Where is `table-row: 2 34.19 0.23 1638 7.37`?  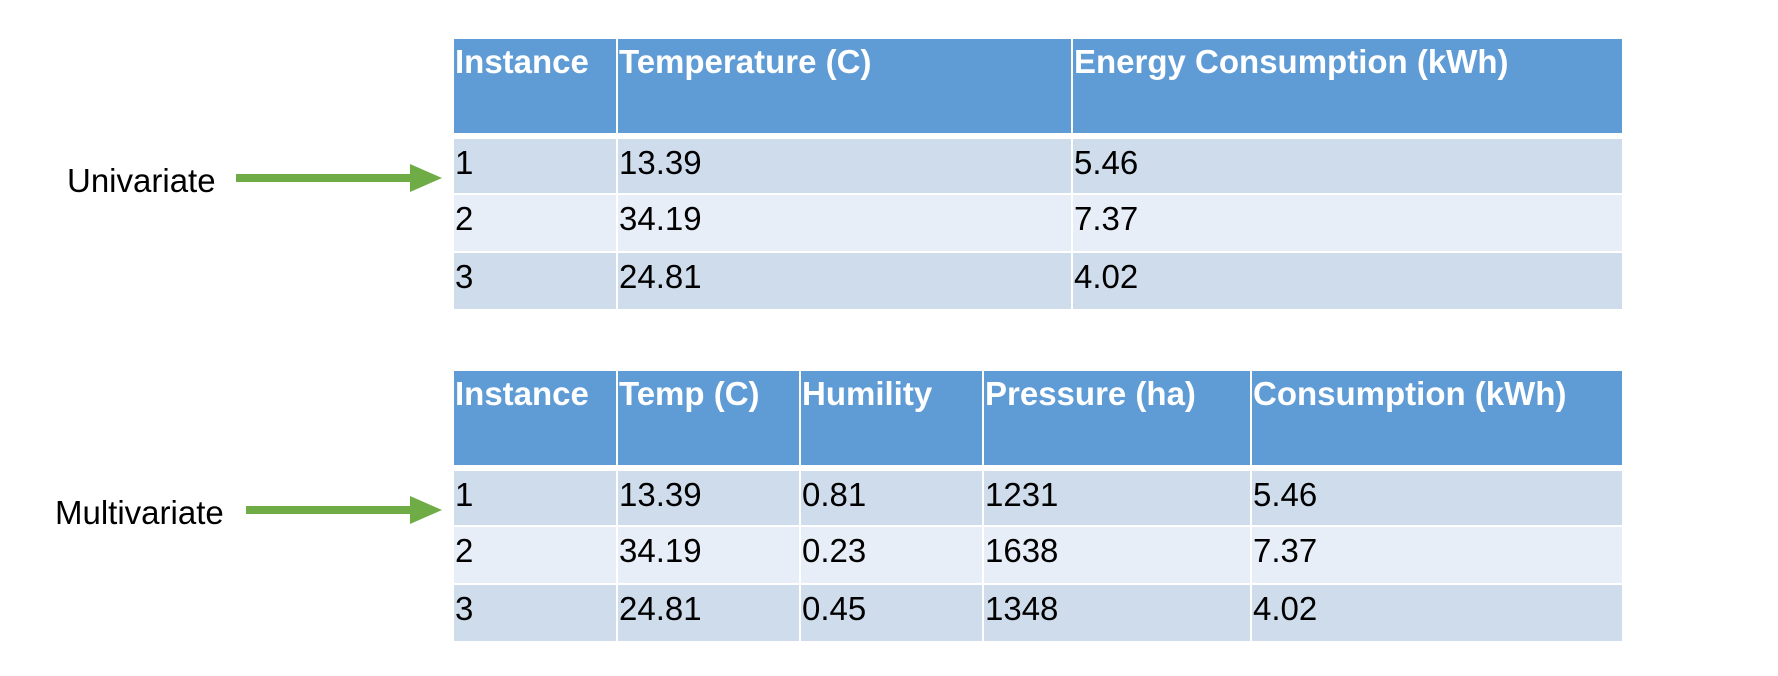 table-row: 2 34.19 0.23 1638 7.37 is located at coordinates (1038, 555).